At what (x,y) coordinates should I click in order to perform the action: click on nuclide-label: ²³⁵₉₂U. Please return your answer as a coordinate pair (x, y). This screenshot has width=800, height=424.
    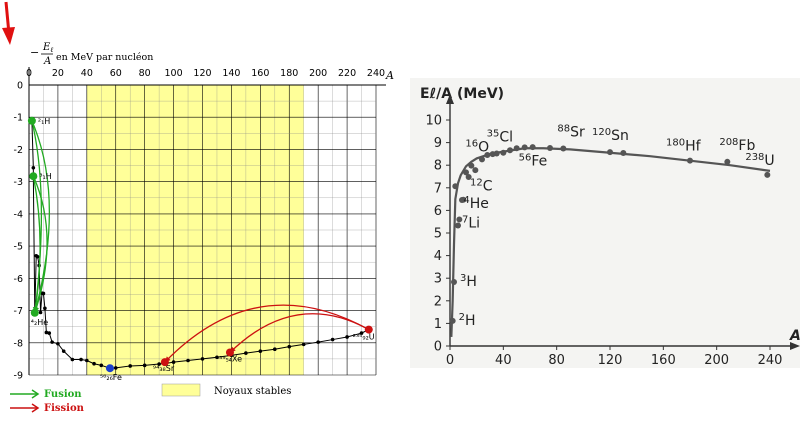
    Looking at the image, I should click on (364, 337).